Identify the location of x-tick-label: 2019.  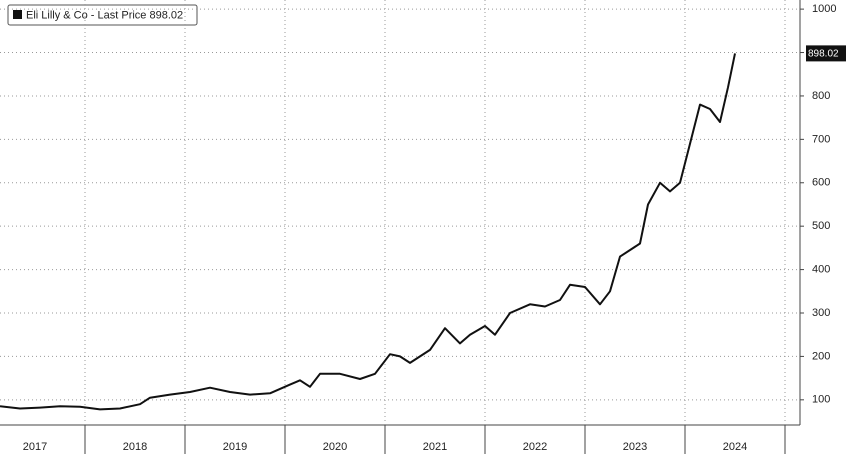
(235, 447).